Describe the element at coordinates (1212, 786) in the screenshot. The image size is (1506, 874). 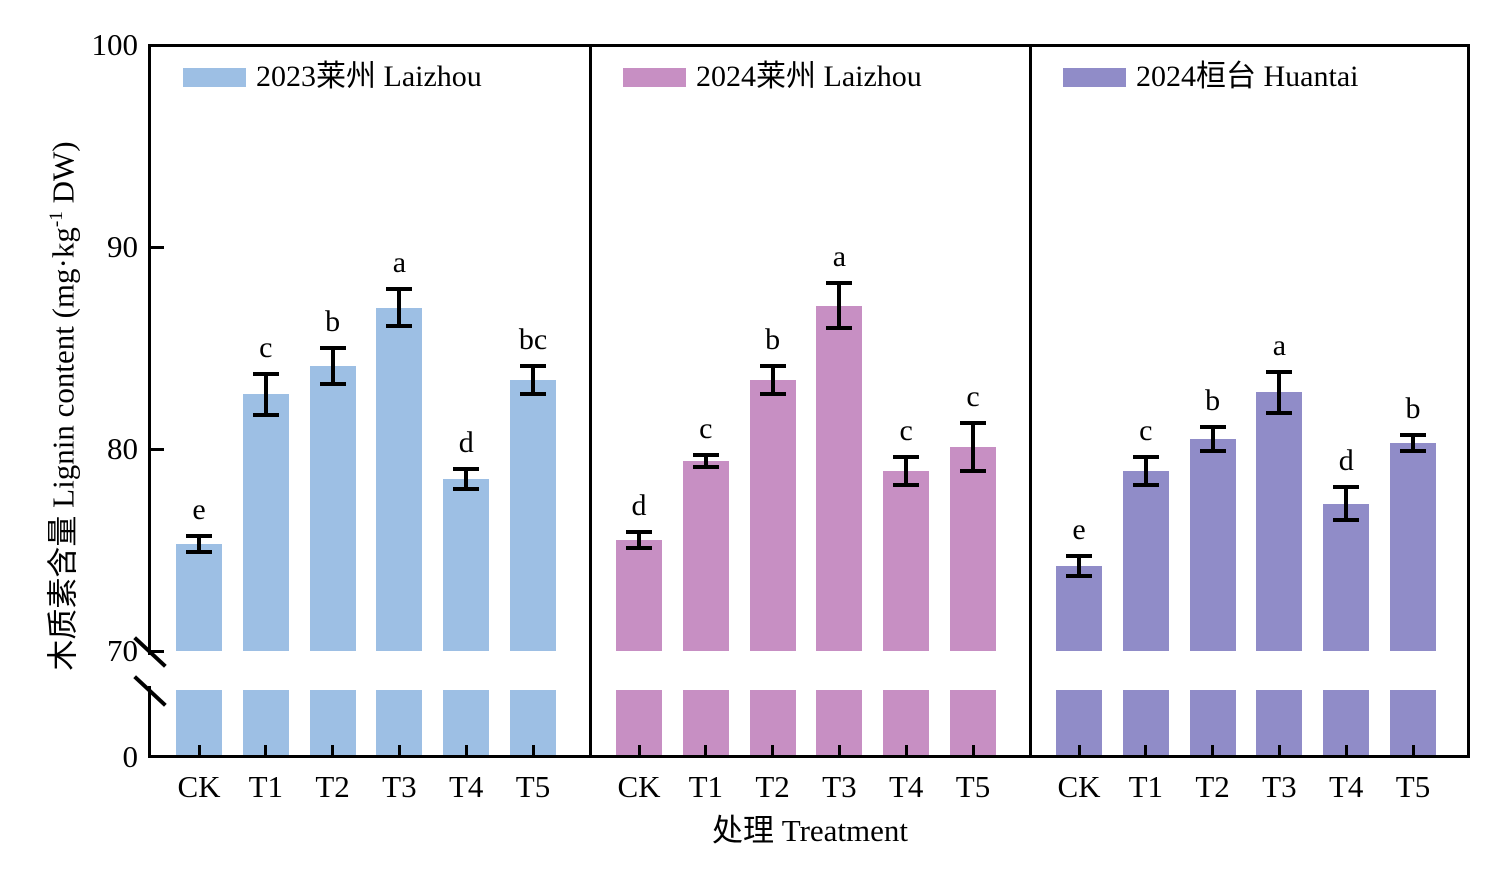
I see `x-tick-label-T2: T2` at that location.